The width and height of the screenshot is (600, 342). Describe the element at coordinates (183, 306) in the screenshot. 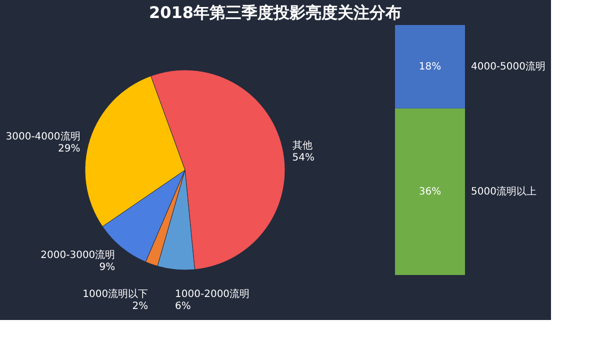

I see `data-label: 6%` at that location.